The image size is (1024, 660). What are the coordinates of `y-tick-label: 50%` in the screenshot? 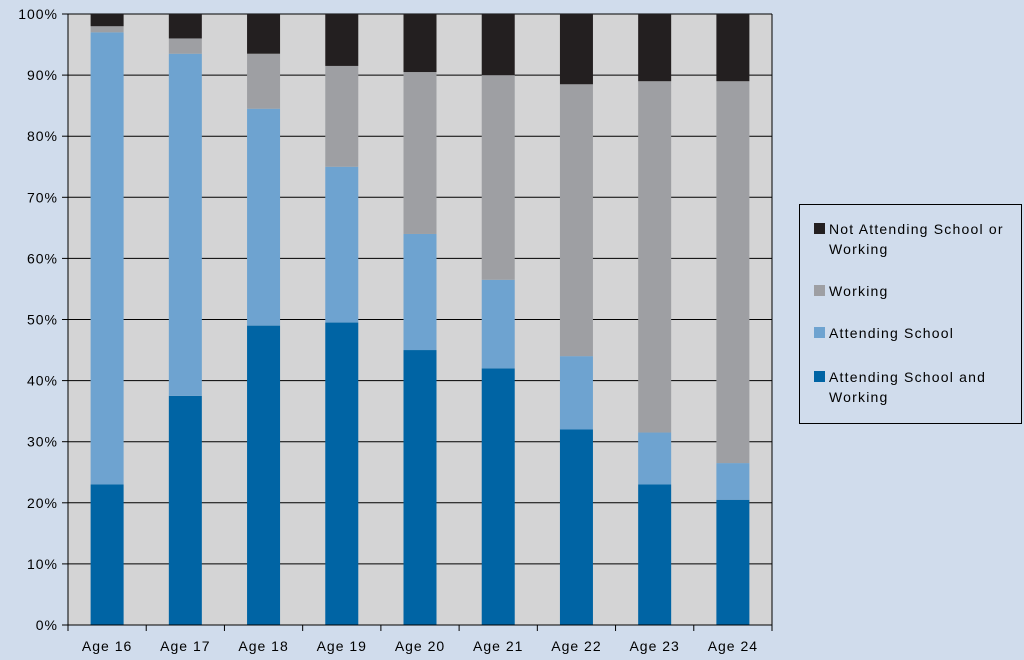 It's located at (42, 320).